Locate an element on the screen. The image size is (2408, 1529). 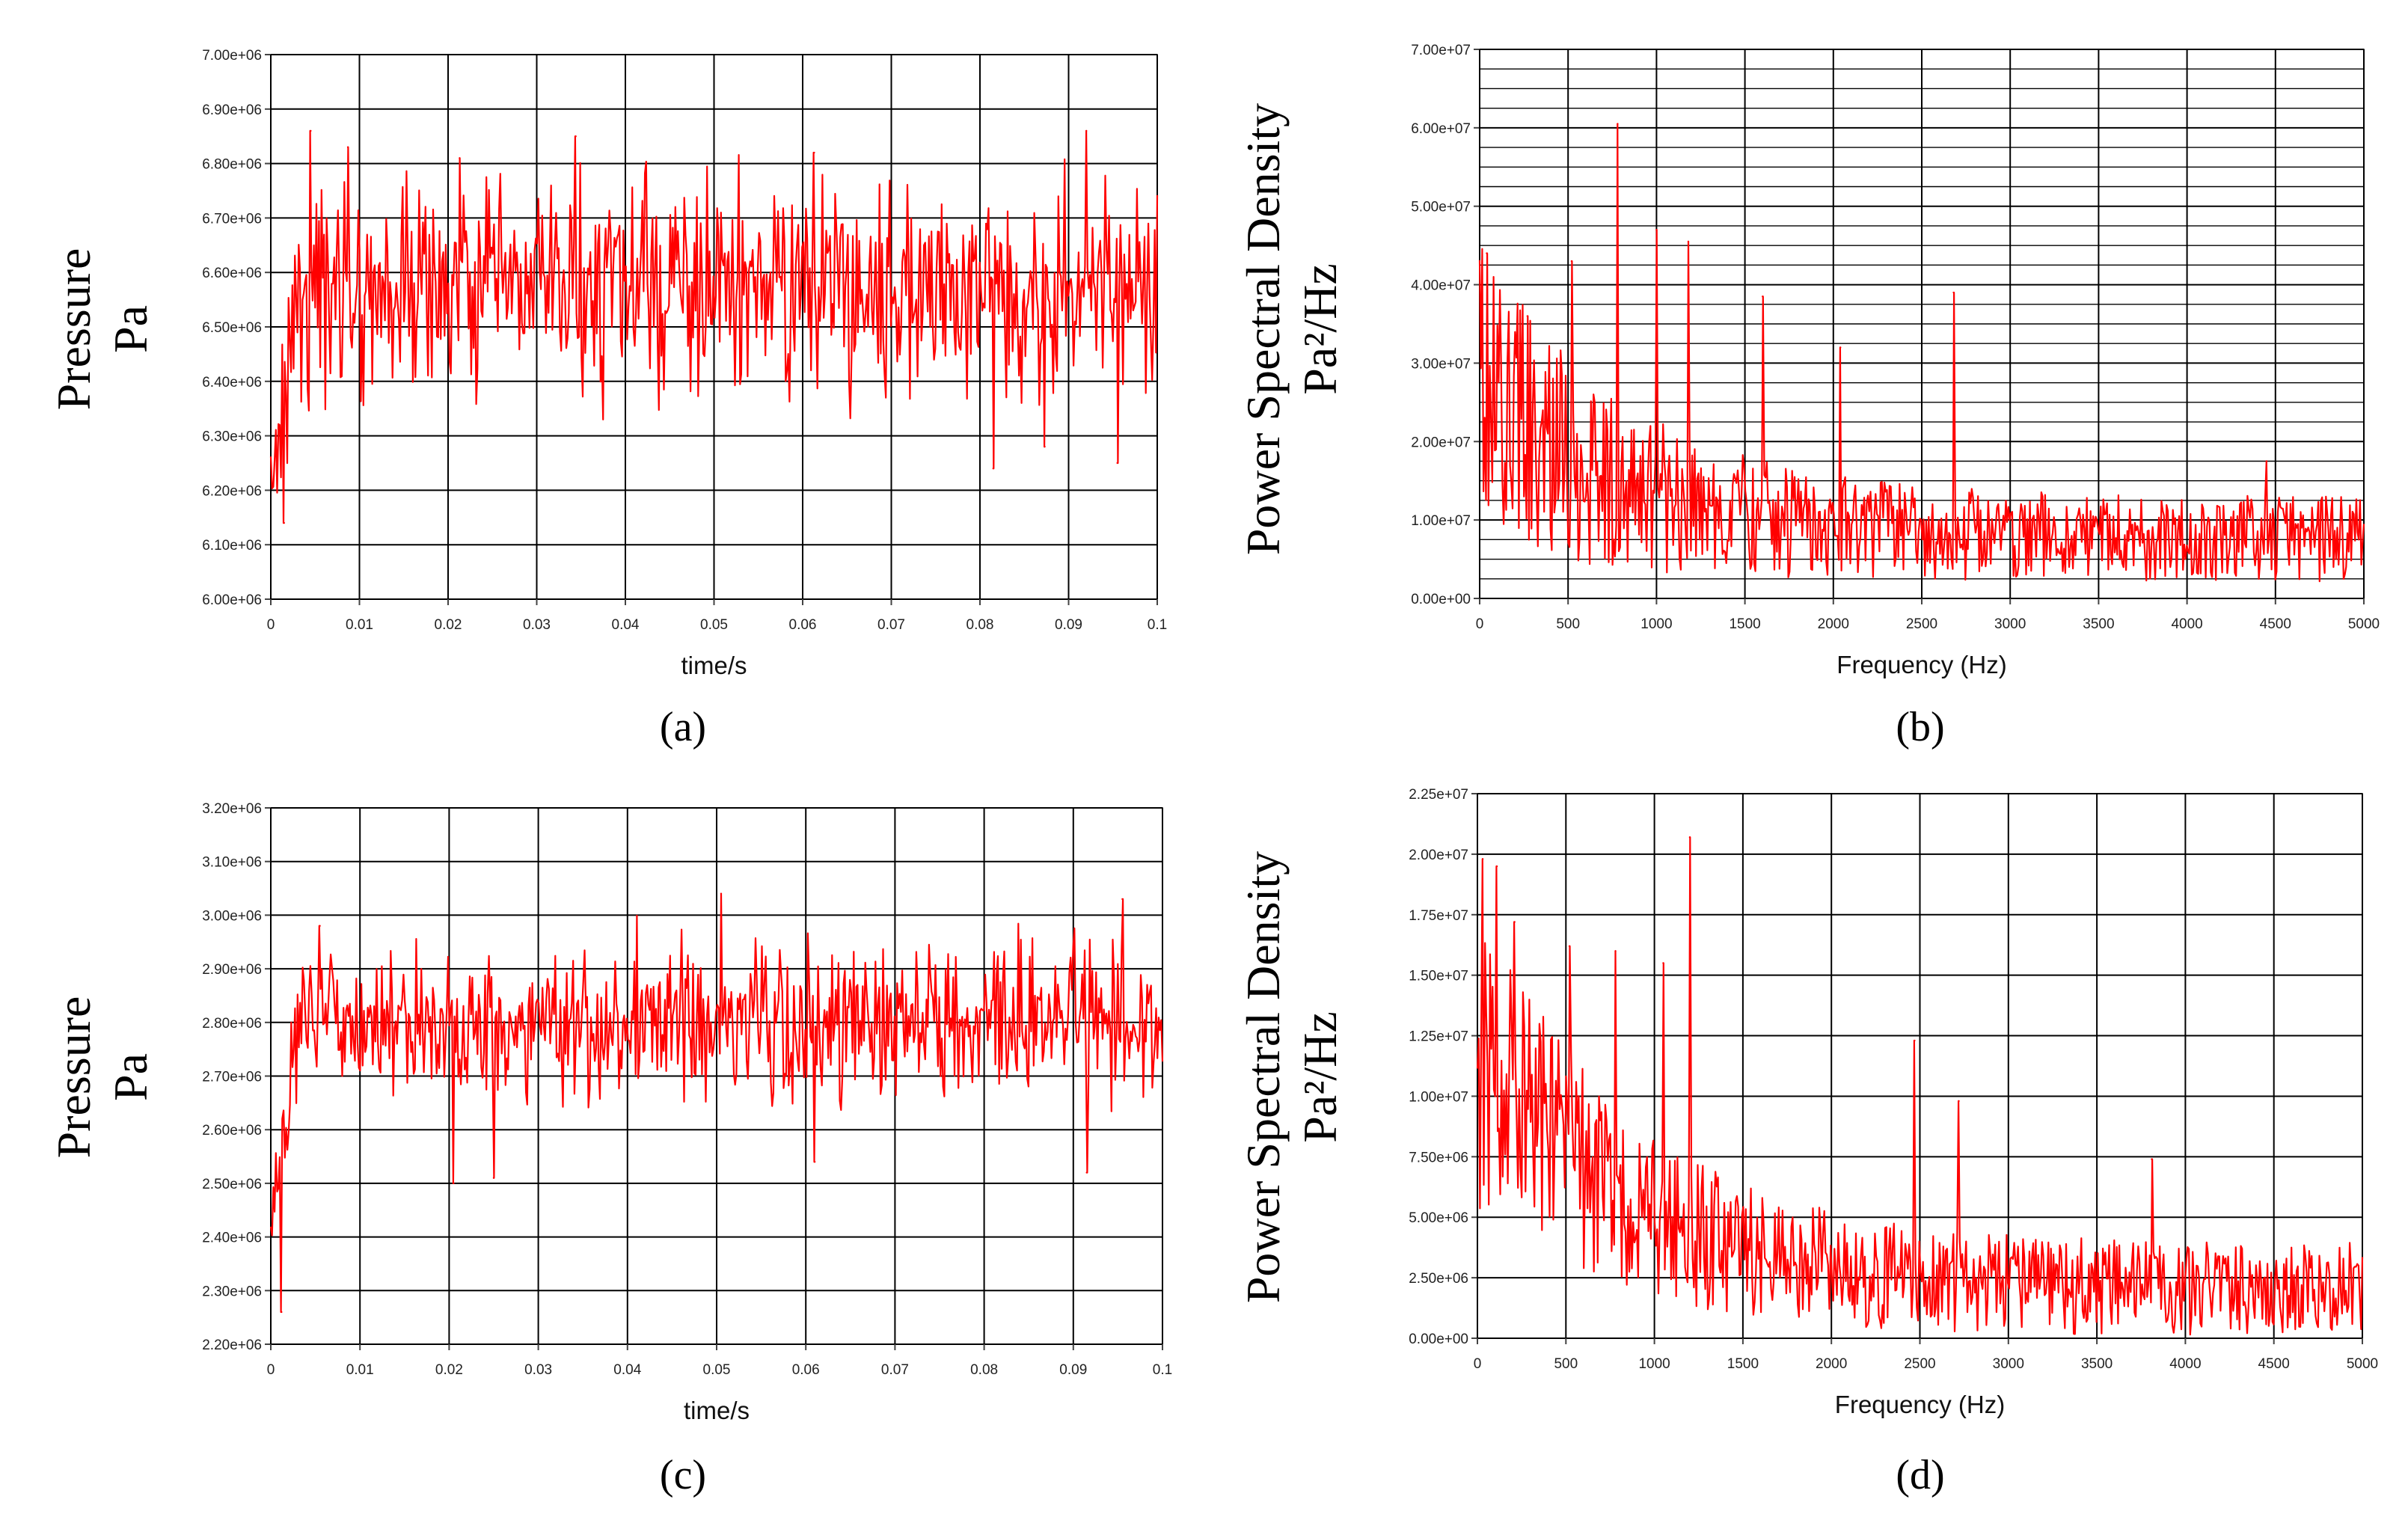
y-tick-label: 3.10e+06 is located at coordinates (232, 863).